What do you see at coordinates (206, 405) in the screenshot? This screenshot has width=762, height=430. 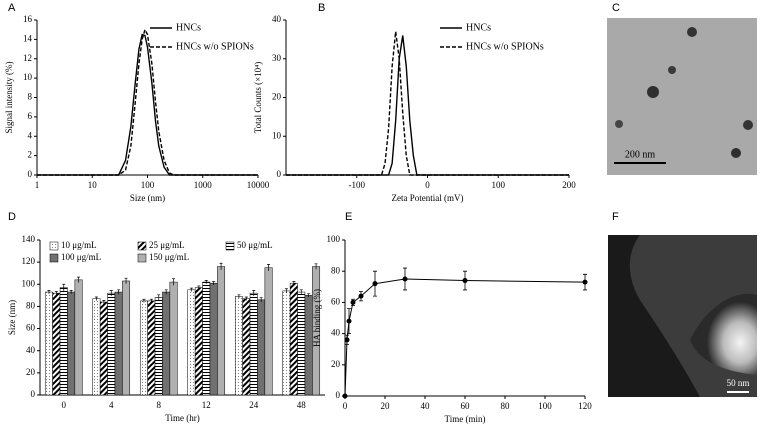 I see `x-tick-label: 12` at bounding box center [206, 405].